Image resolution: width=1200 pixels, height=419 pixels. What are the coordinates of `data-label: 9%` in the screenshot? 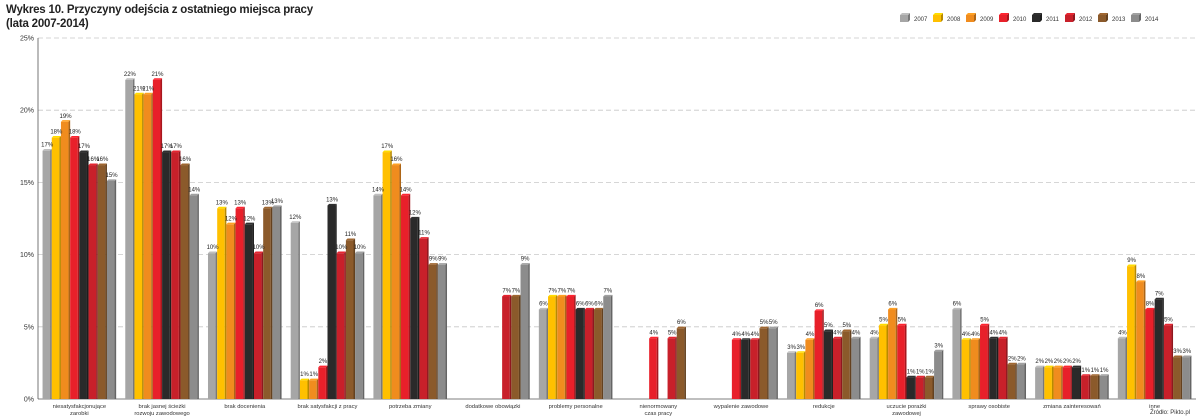 It's located at (433, 260).